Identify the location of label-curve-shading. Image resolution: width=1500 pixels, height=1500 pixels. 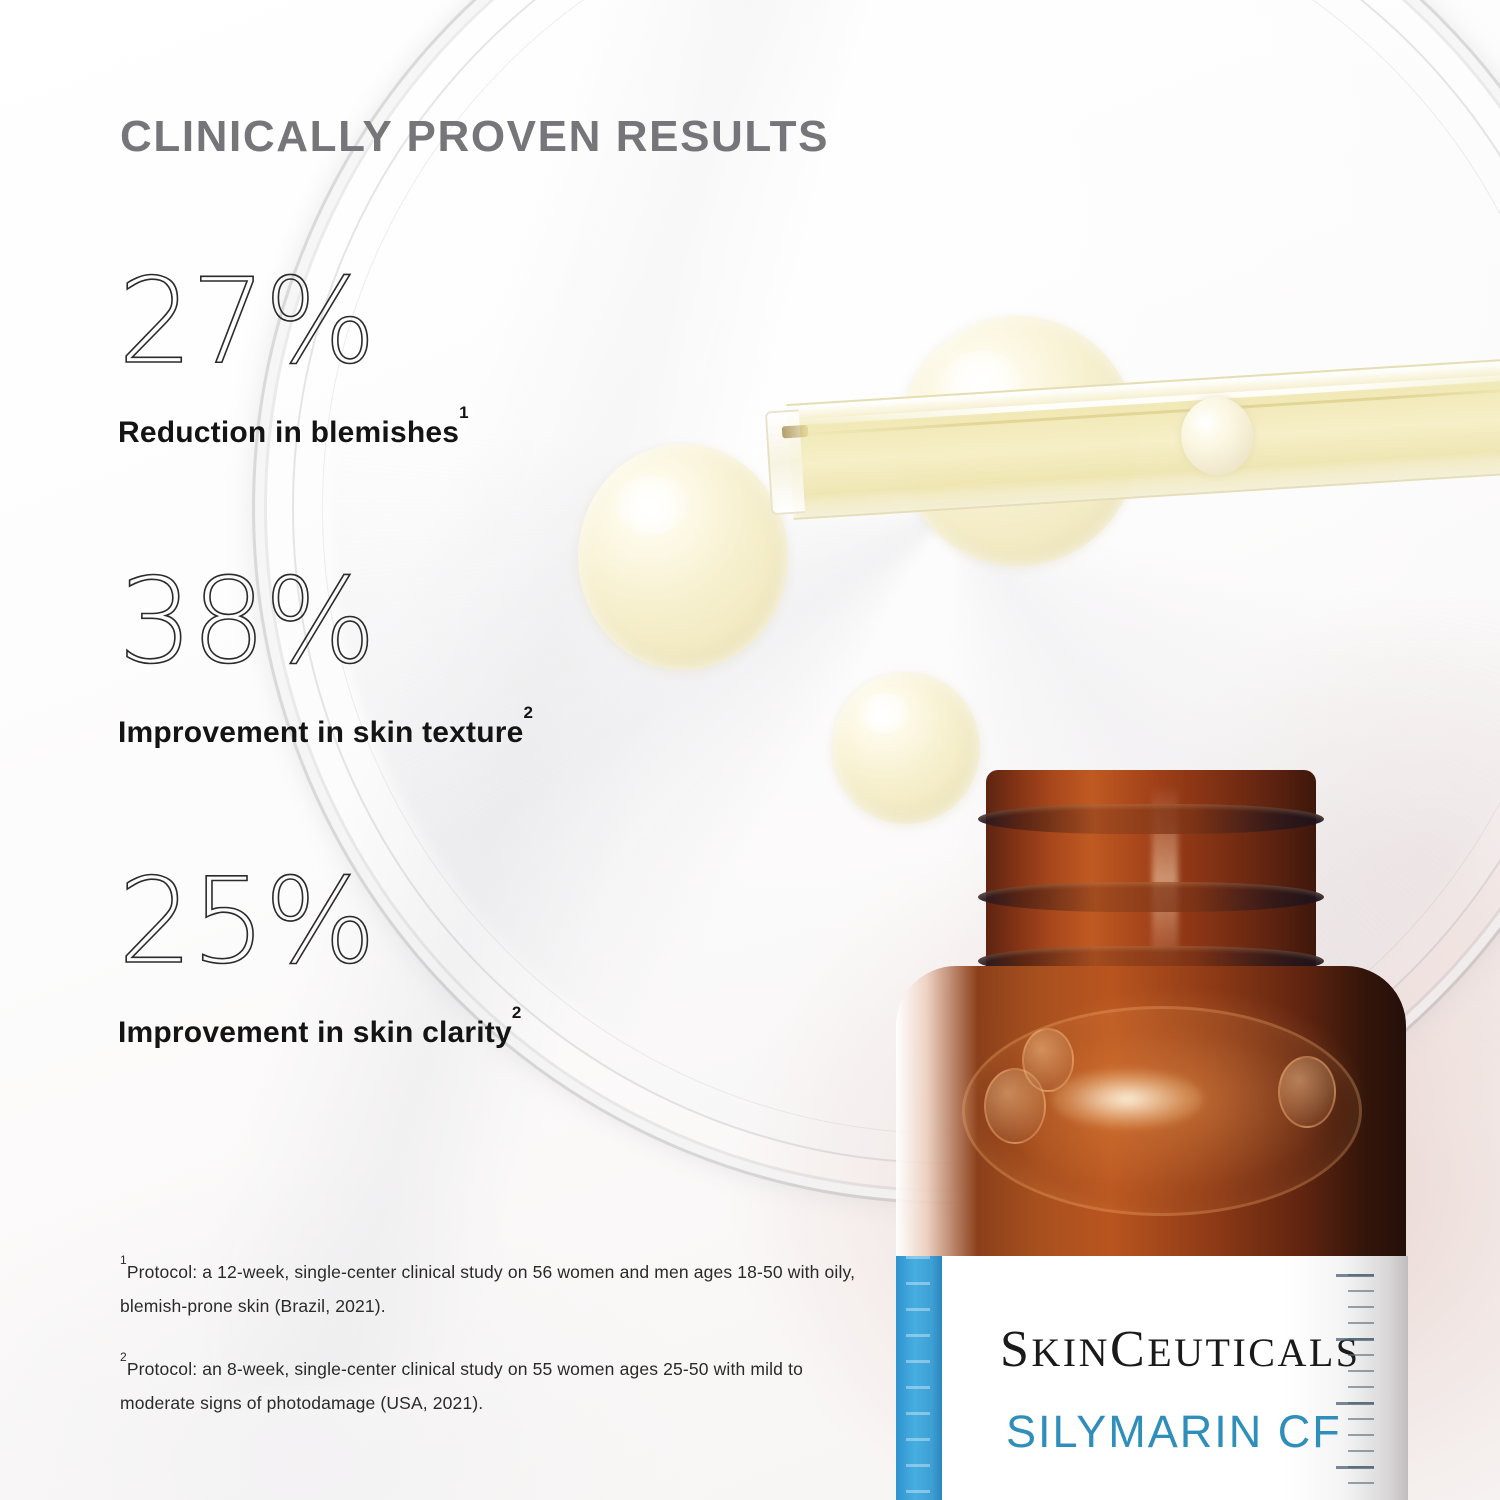
(1375, 1378).